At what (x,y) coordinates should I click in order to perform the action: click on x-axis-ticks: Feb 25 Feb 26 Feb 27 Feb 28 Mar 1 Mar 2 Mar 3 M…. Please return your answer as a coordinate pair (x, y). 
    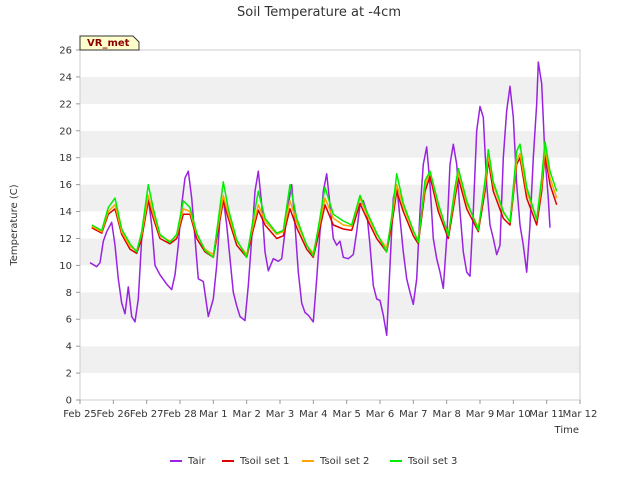
    Looking at the image, I should click on (330, 410).